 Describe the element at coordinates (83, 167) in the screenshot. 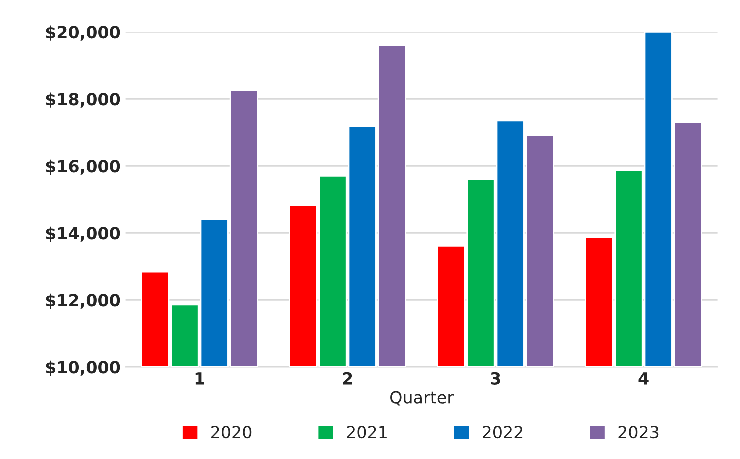

I see `y-tick-label: $16,000` at that location.